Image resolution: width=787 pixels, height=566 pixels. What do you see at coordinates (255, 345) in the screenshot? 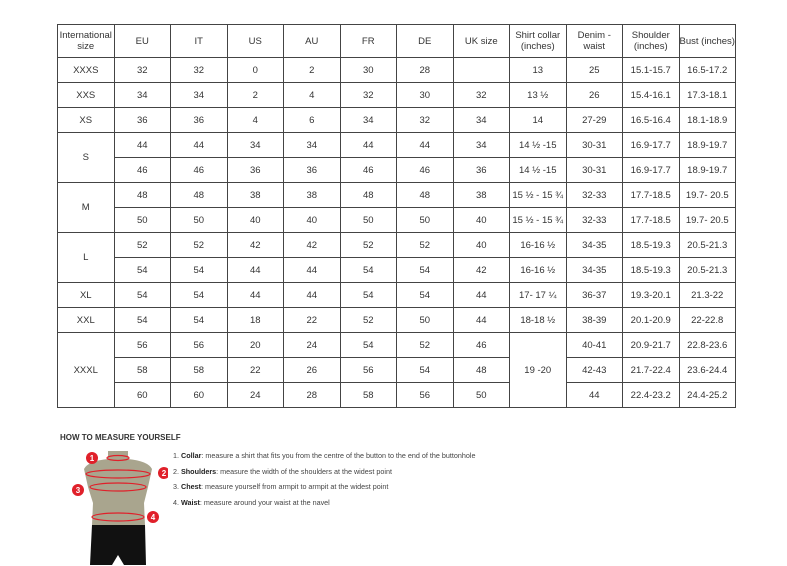
I see `table-cell: 20` at bounding box center [255, 345].